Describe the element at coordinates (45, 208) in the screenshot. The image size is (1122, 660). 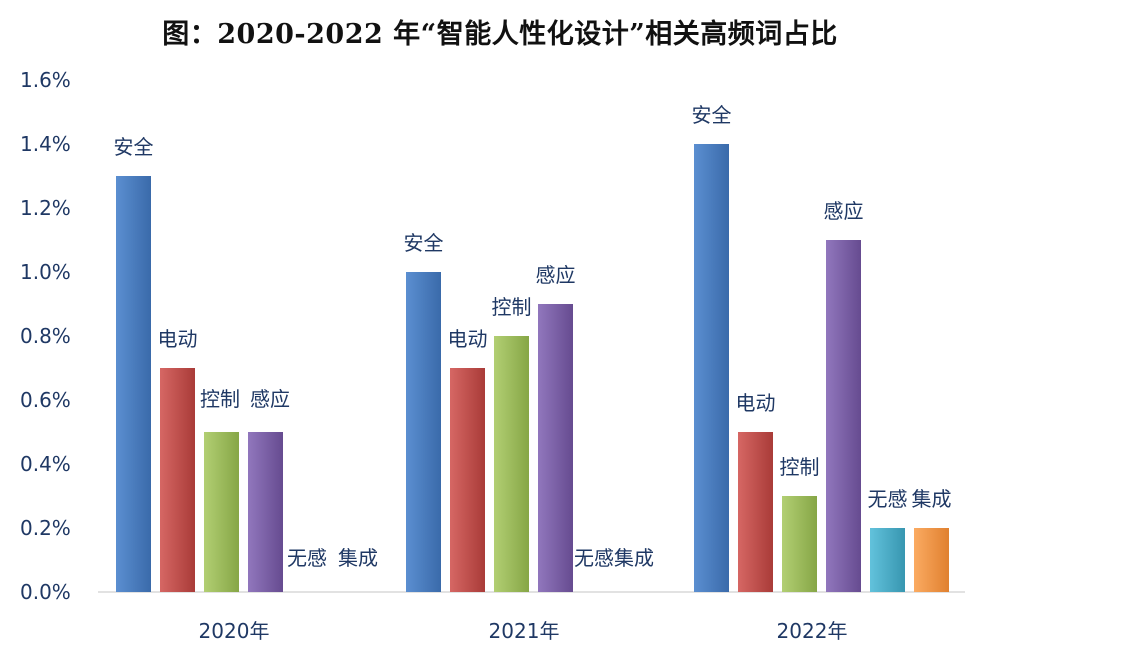
I see `y-tick-label: 1.2%` at that location.